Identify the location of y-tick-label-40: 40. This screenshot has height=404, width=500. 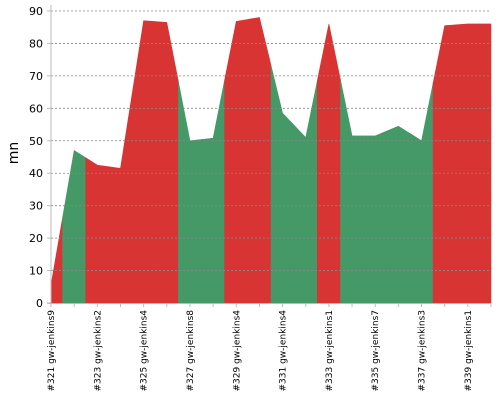
(36, 173).